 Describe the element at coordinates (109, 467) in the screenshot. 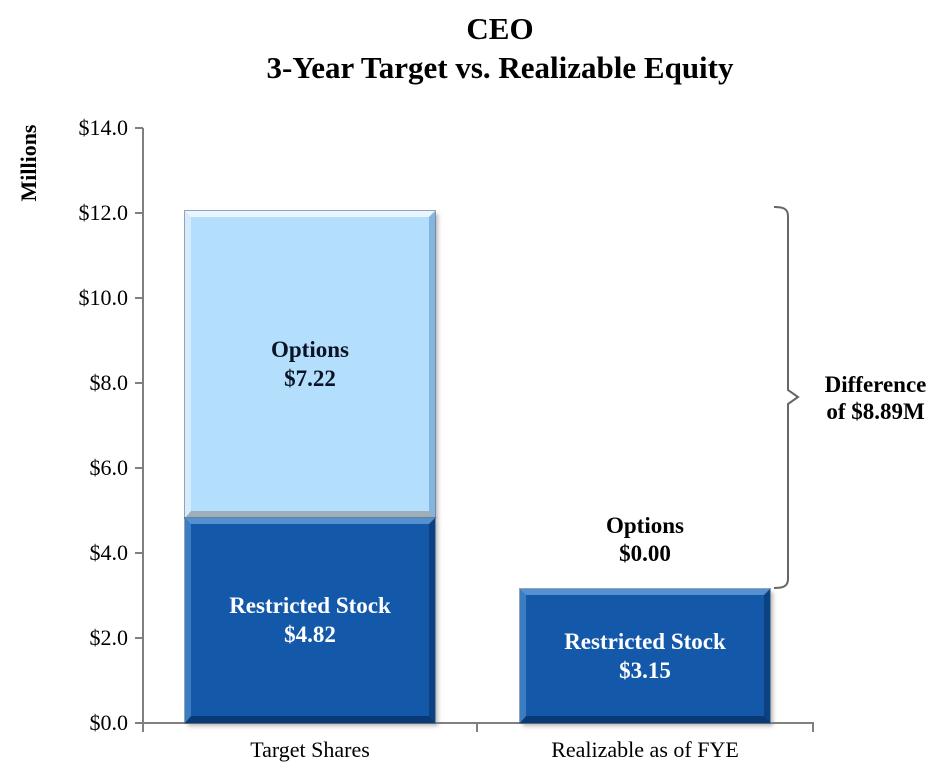

I see `y-tick-label: $6.0` at that location.